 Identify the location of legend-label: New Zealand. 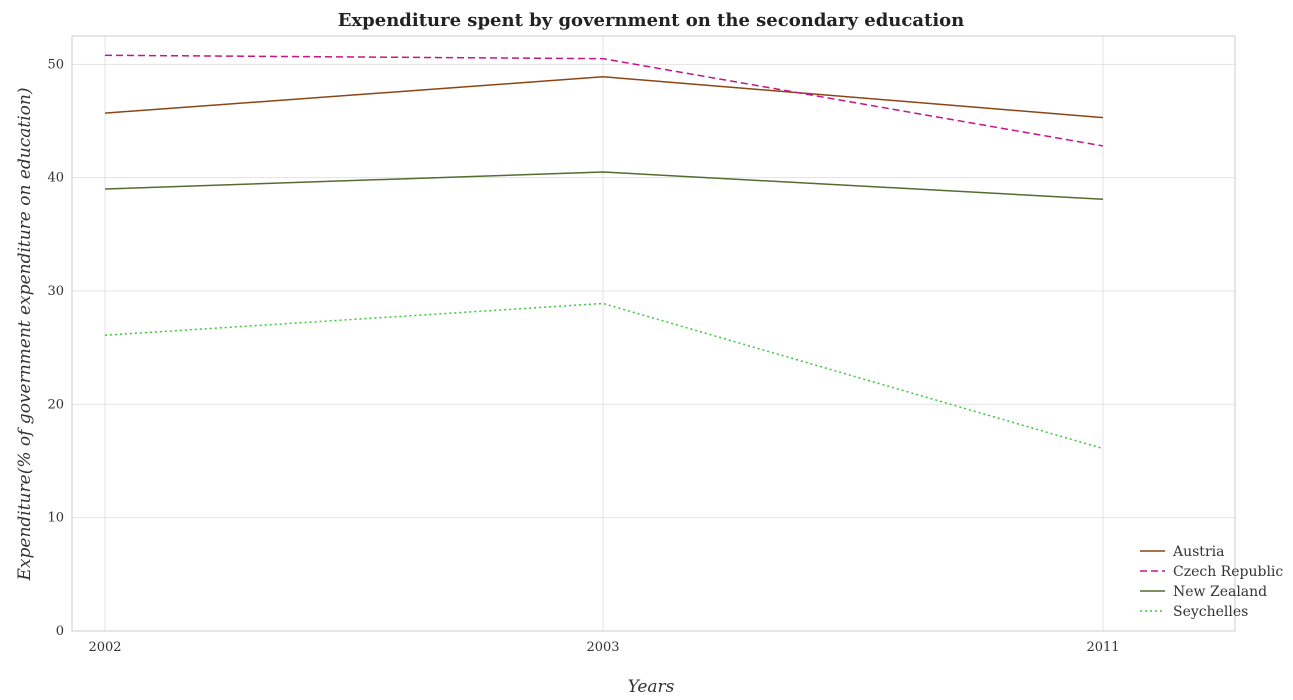
(1220, 592).